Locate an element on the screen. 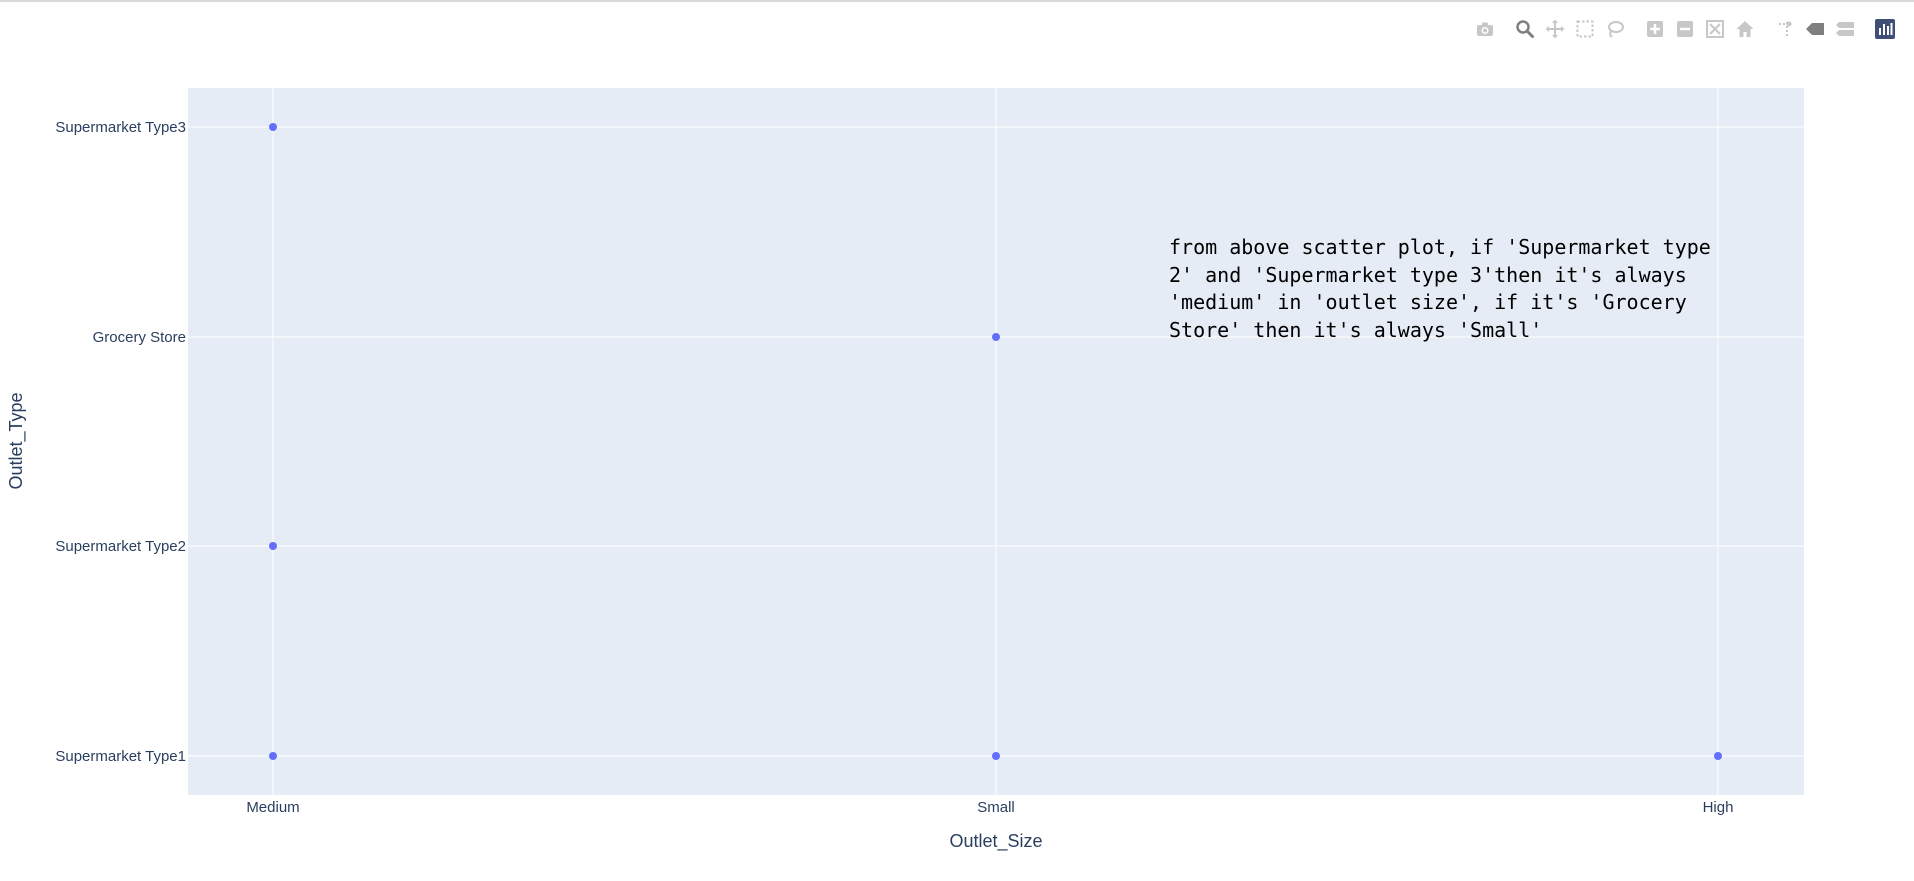 This screenshot has height=881, width=1914. pan-button is located at coordinates (1555, 29).